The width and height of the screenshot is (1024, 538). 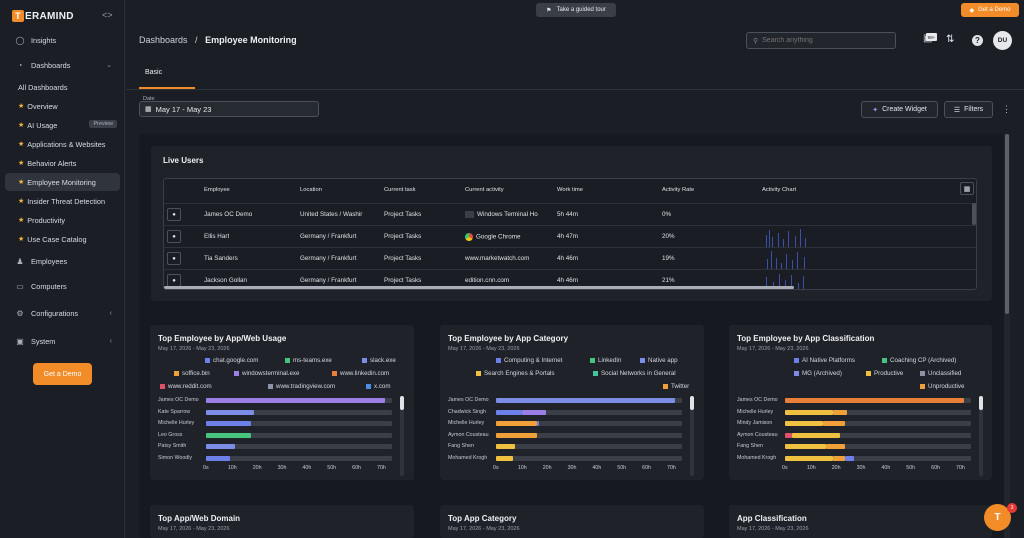 What do you see at coordinates (779, 190) in the screenshot?
I see `col-activity-chart: Activity Chart` at bounding box center [779, 190].